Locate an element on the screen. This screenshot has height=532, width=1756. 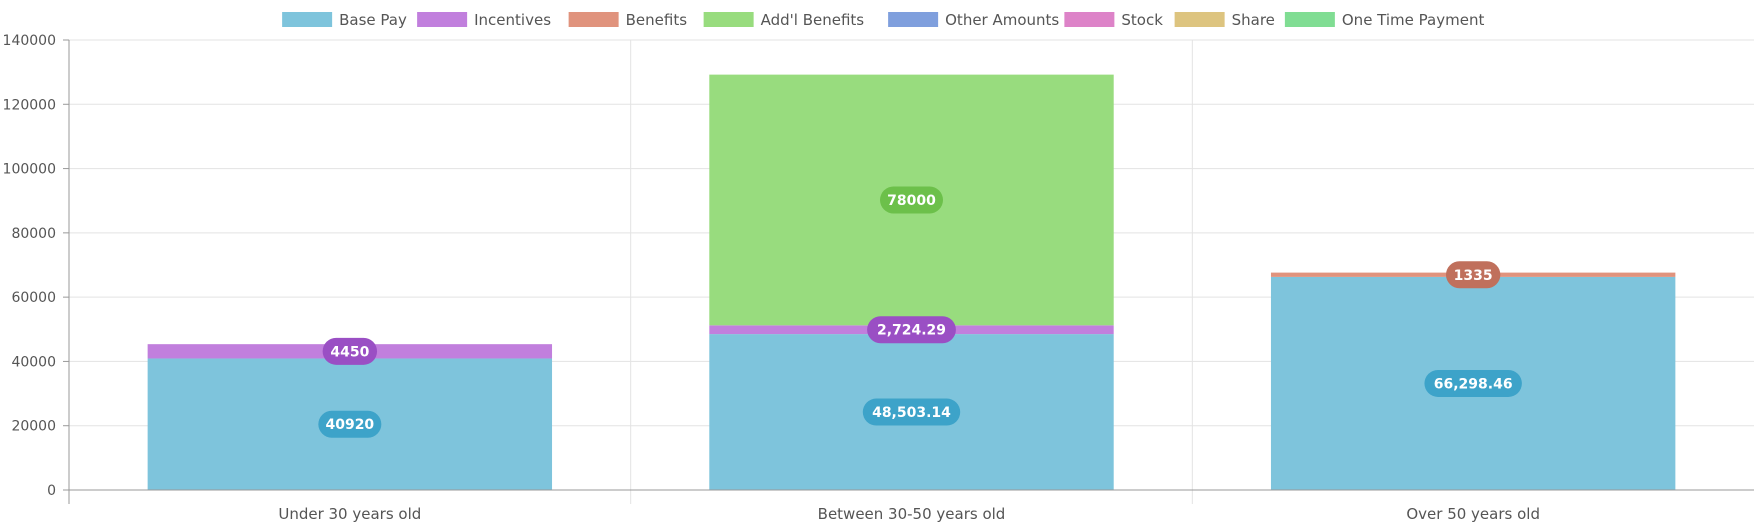
x-tick-label: Over 50 years old is located at coordinates (1473, 514).